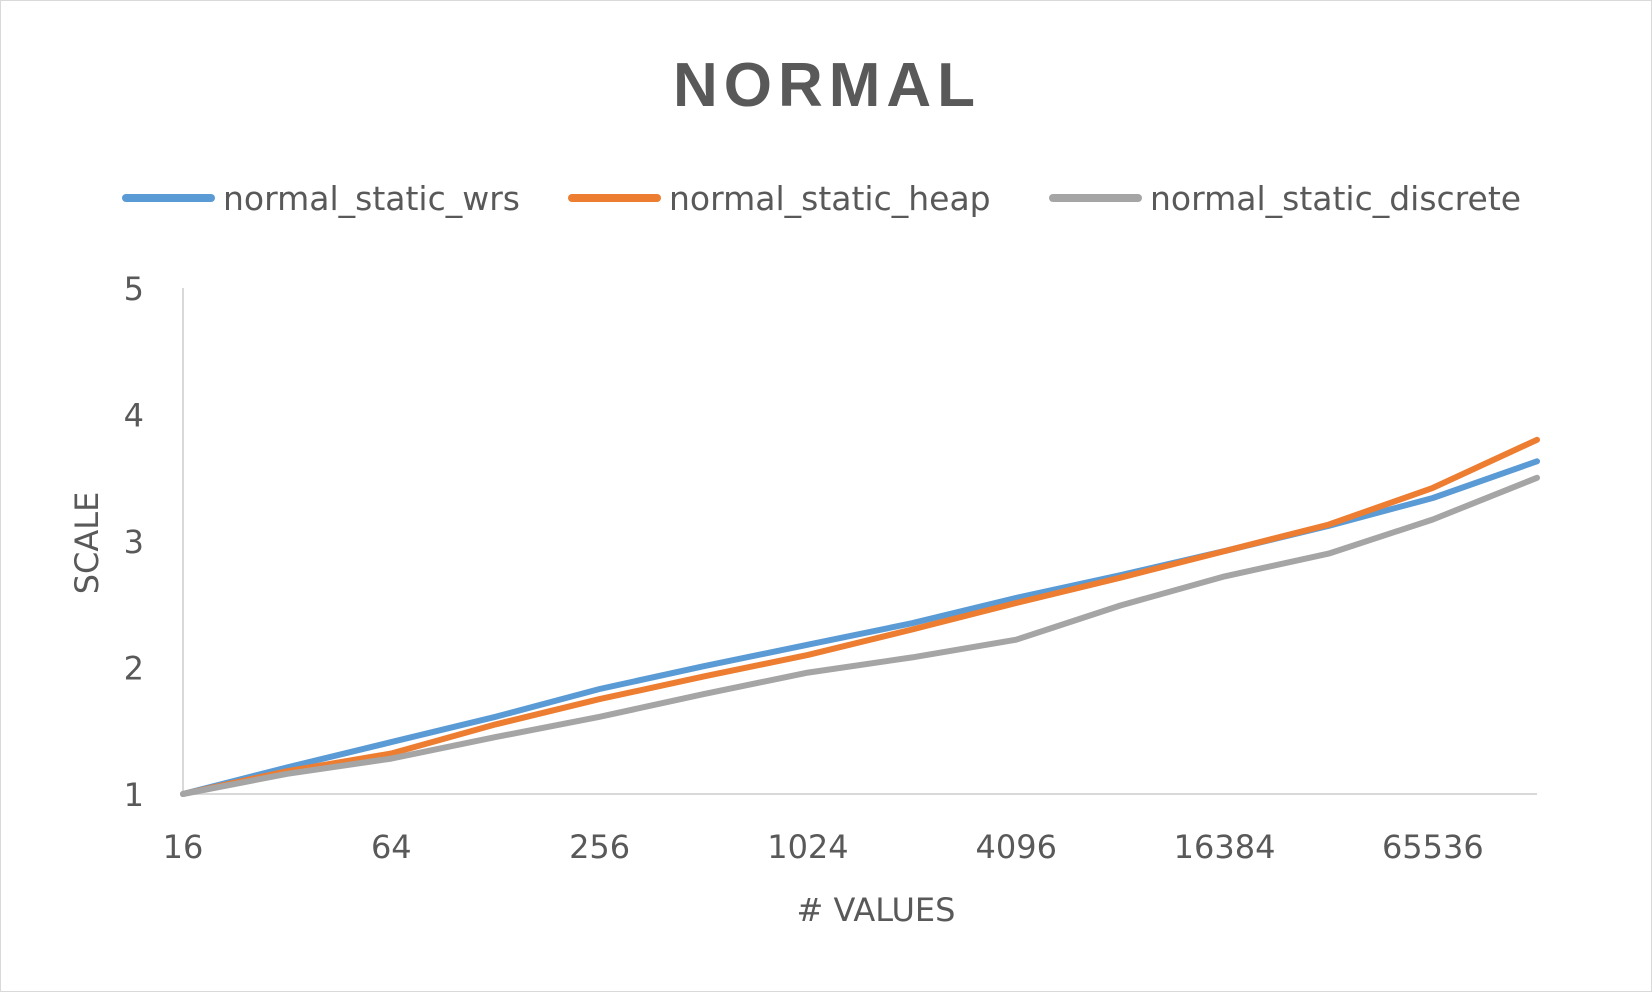  What do you see at coordinates (599, 847) in the screenshot?
I see `x-tick-label: 256` at bounding box center [599, 847].